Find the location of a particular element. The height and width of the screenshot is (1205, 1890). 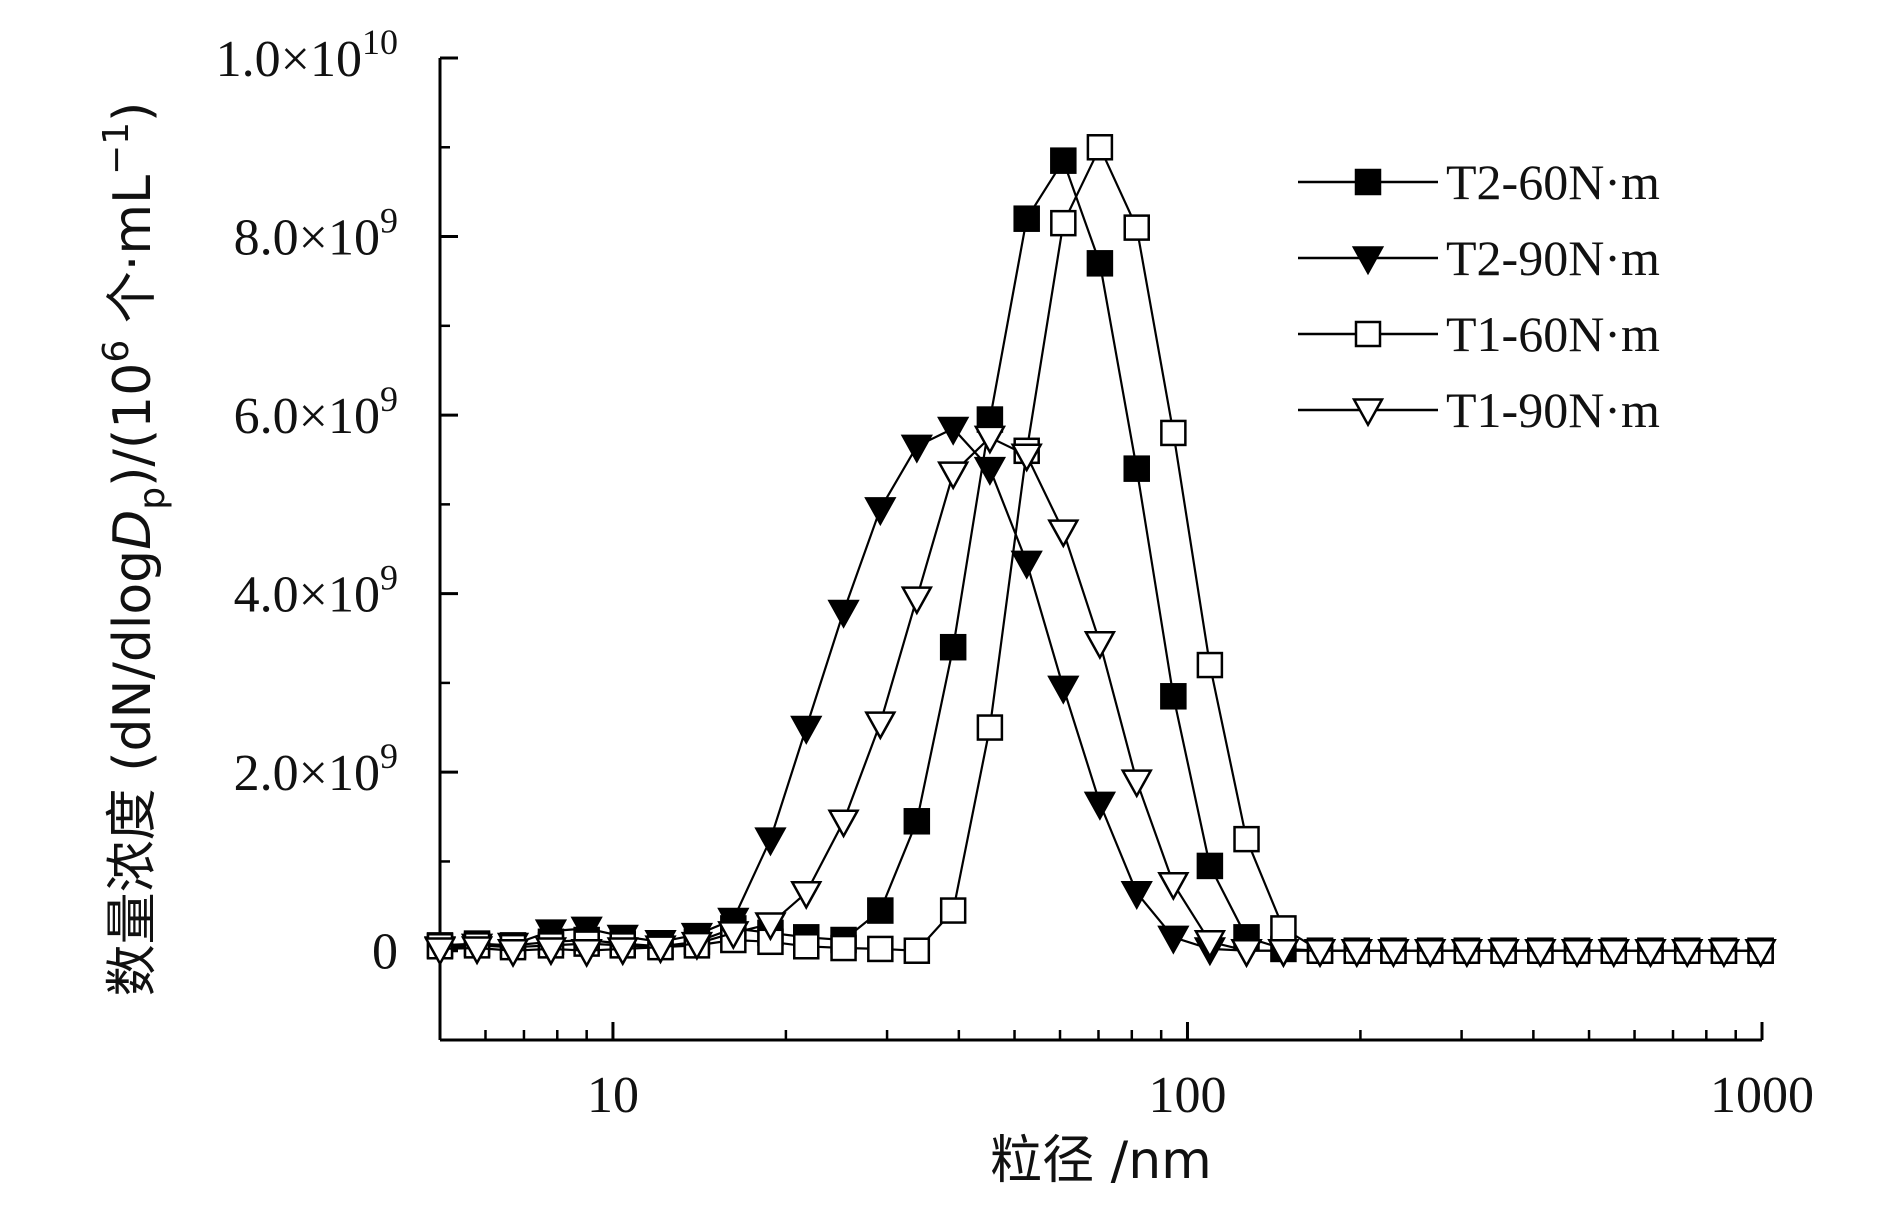

legend-label: T2-60N·m is located at coordinates (1553, 182).